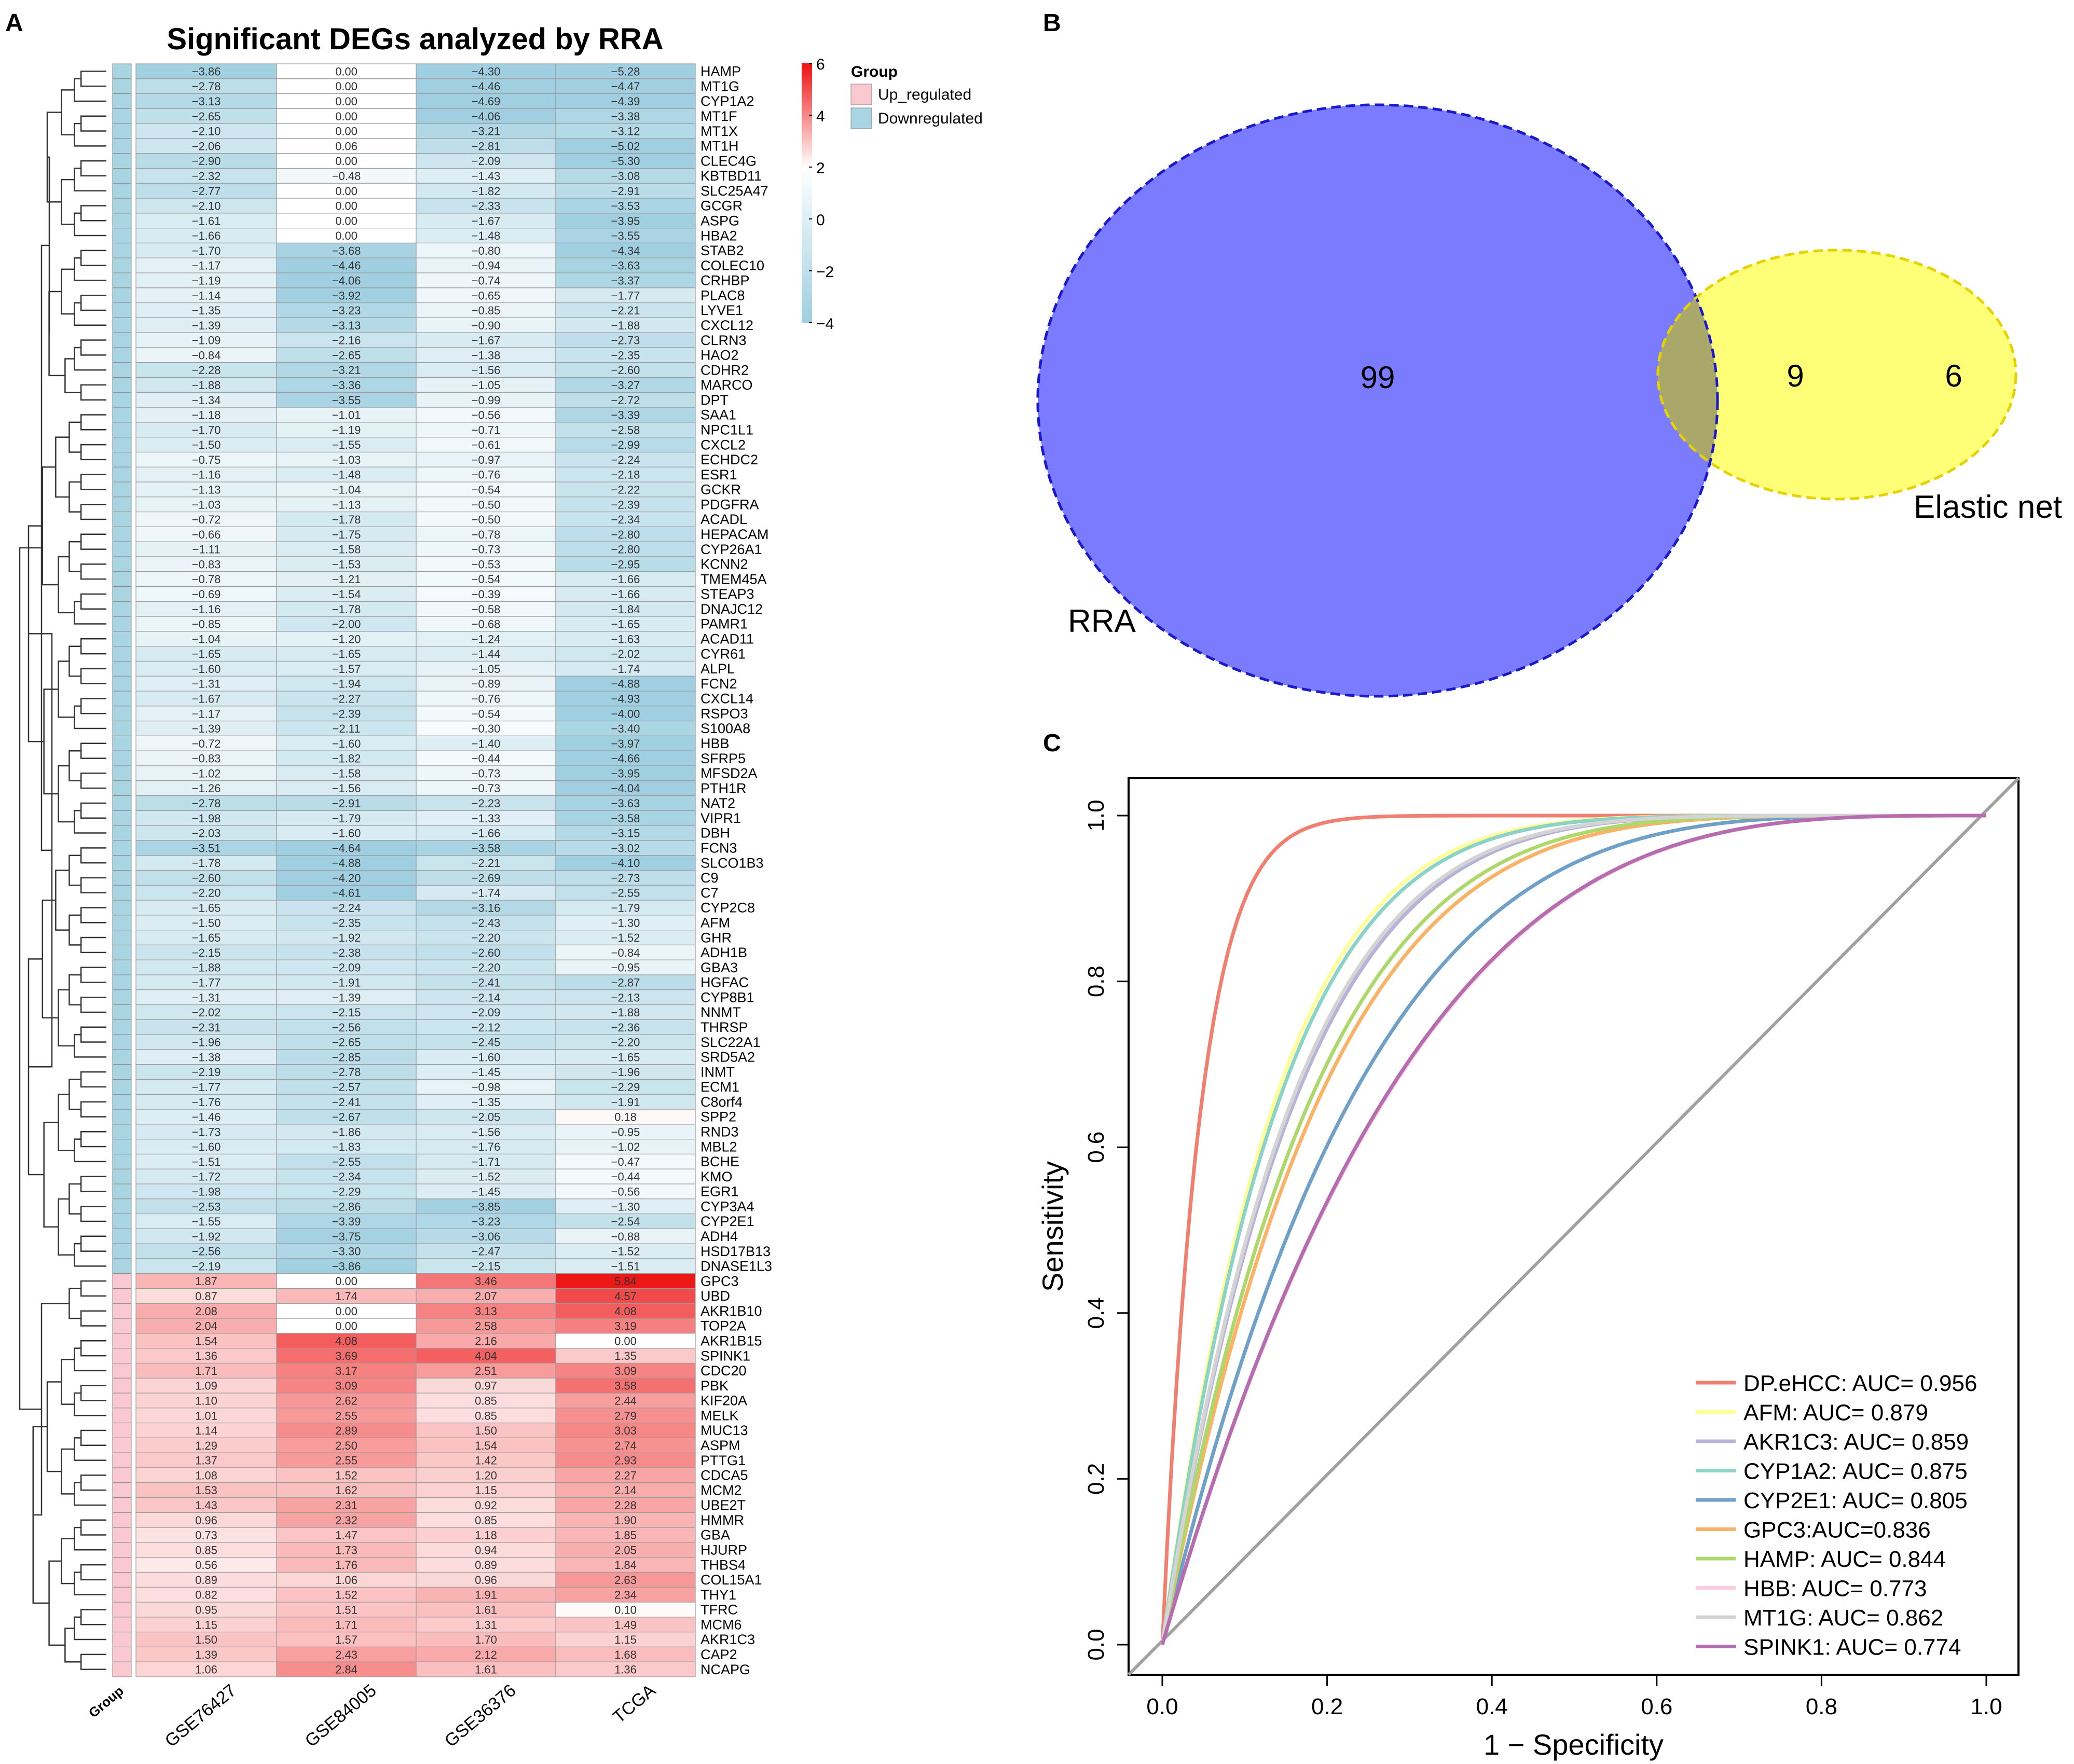  I want to click on cell-value: −4.46, so click(487, 86).